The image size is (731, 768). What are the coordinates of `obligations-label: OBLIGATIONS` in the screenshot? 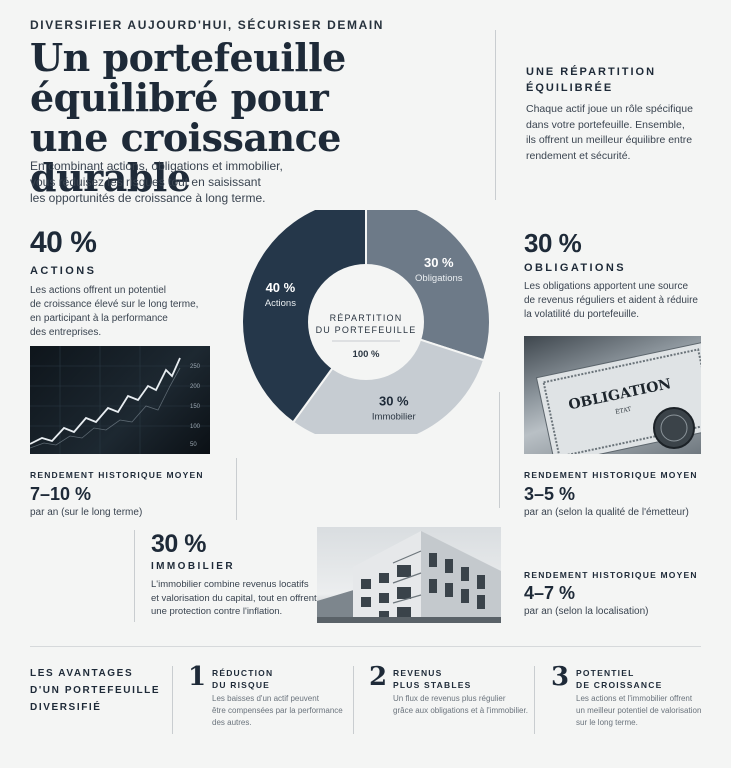 It's located at (575, 268).